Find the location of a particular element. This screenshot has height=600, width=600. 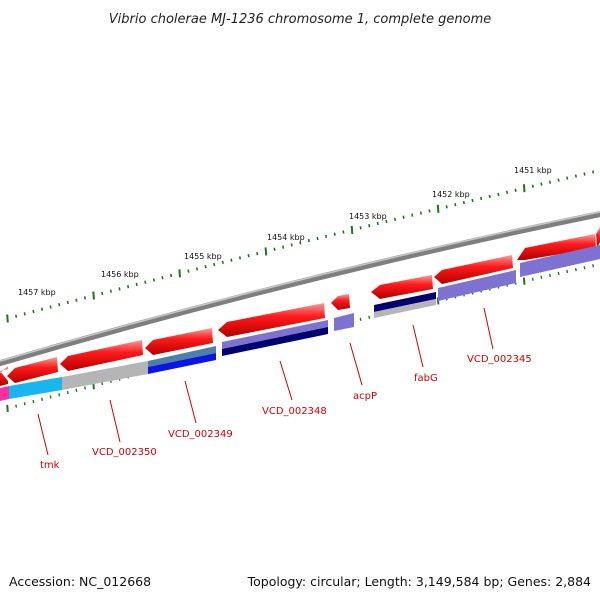

gene-label-acpP: acpP is located at coordinates (365, 396).